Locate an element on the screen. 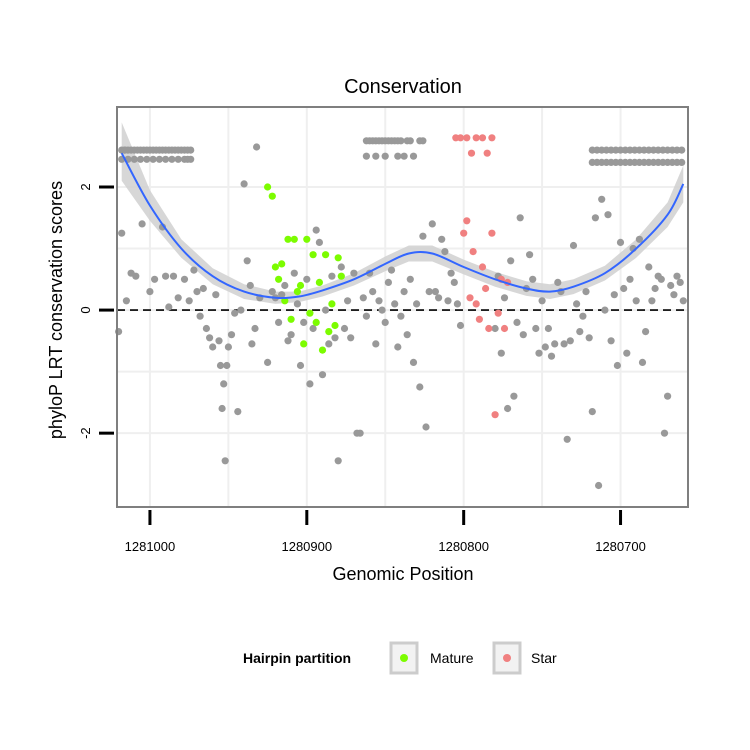 The image size is (750, 750). x-tick-label: 1280900 is located at coordinates (306, 546).